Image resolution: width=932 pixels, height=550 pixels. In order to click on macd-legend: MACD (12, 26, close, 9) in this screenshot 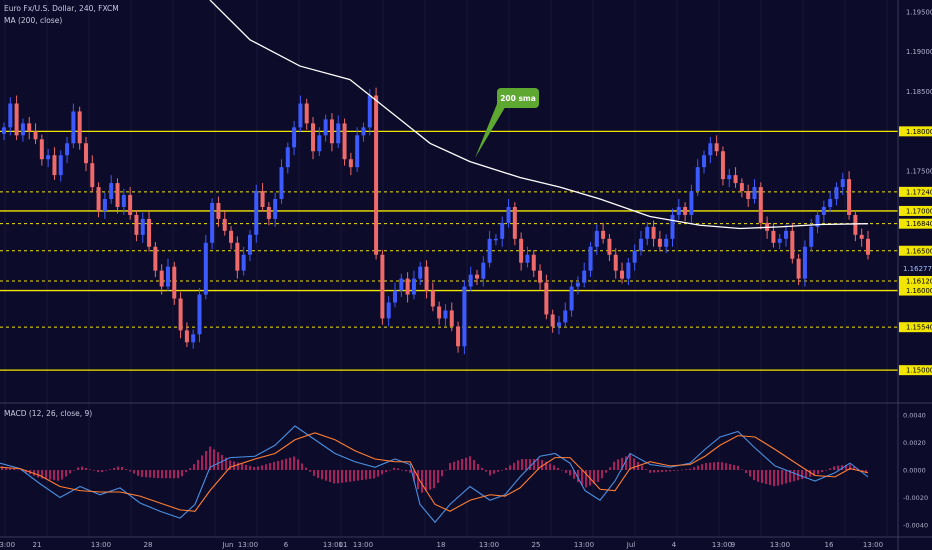, I will do `click(48, 413)`.